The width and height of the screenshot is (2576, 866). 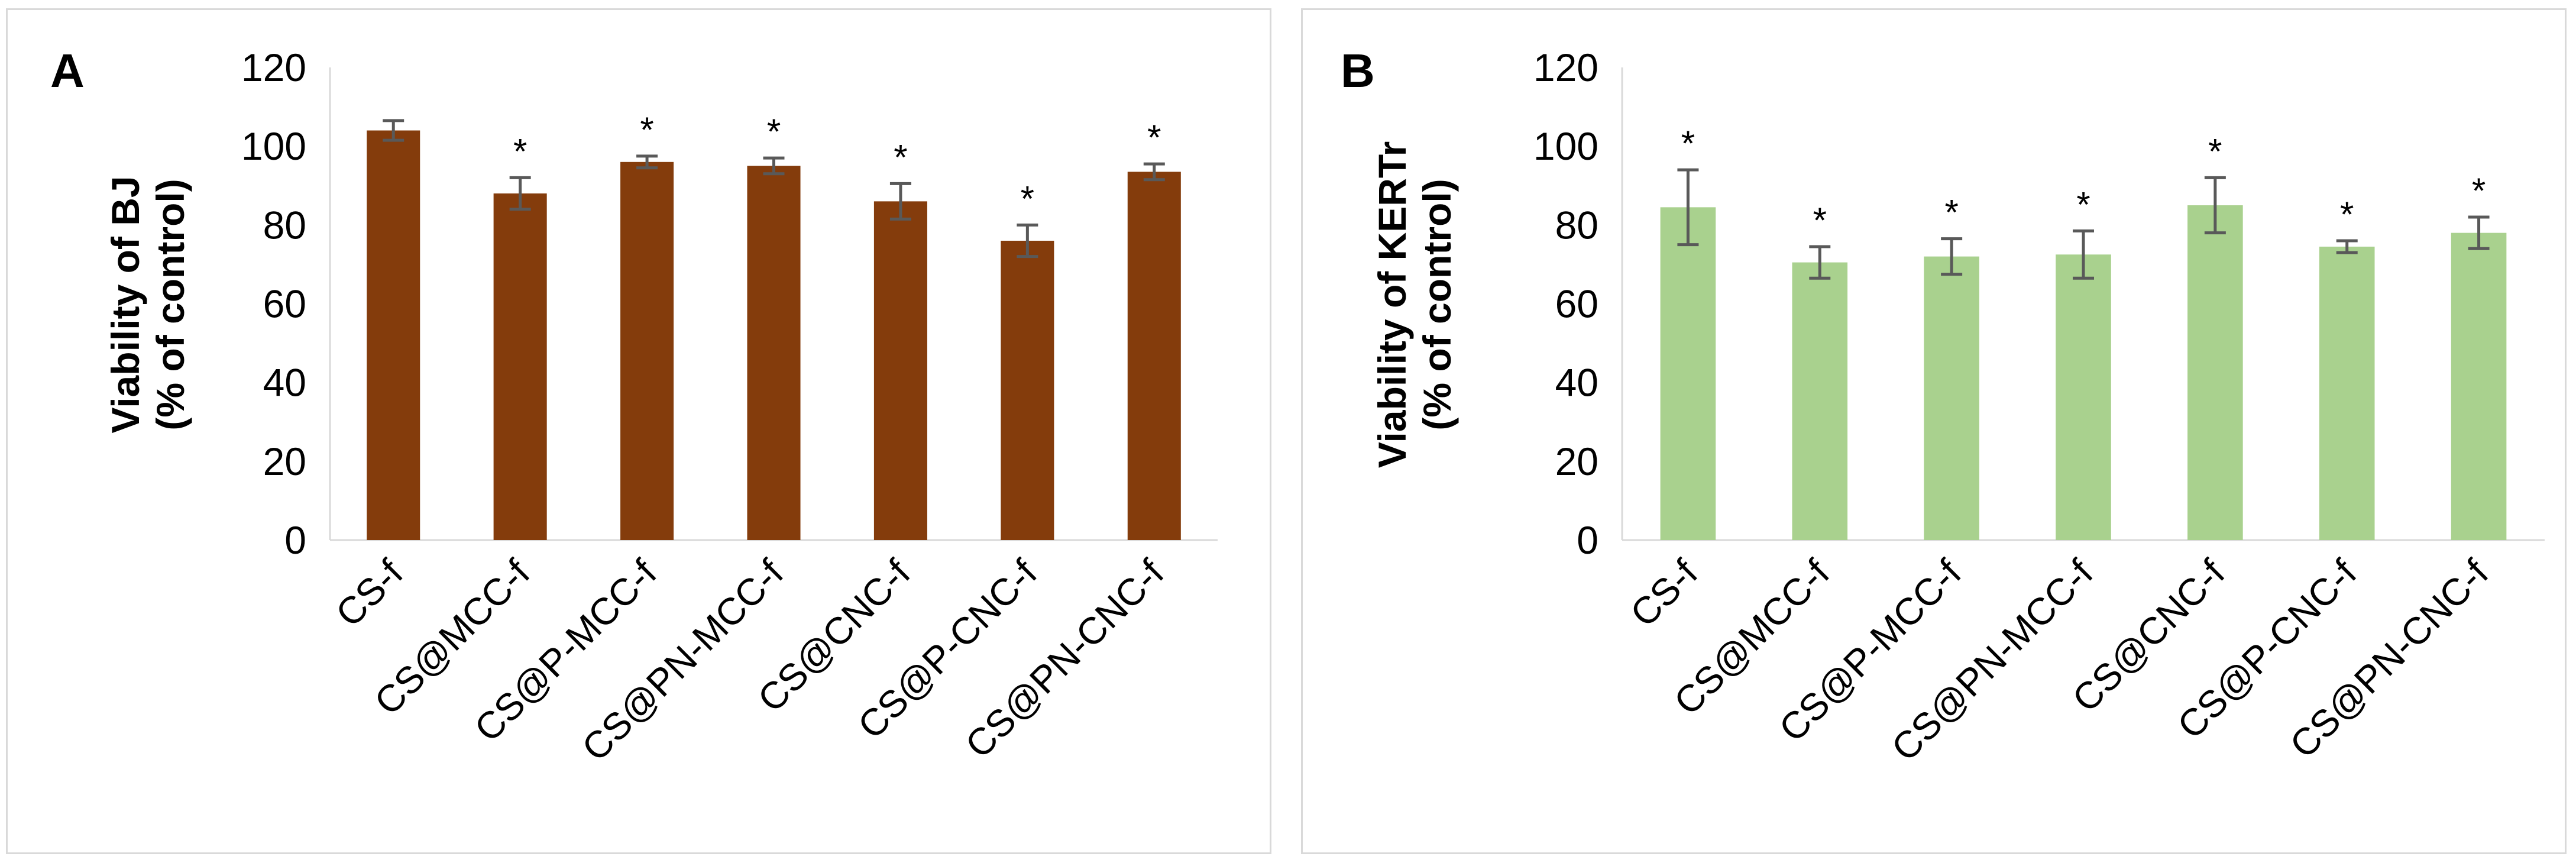 What do you see at coordinates (285, 225) in the screenshot?
I see `chart-a-y-tick-label: 80` at bounding box center [285, 225].